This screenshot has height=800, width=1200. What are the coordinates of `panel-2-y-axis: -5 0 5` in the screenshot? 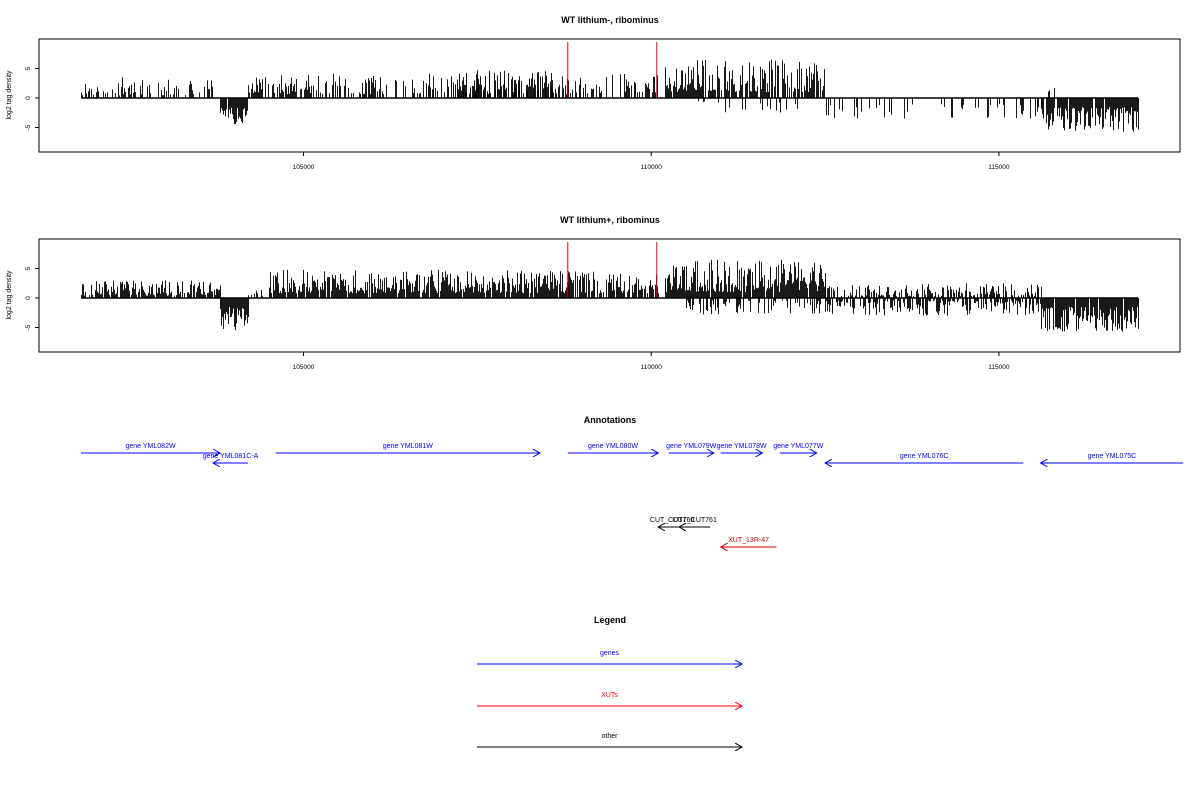 It's located at (32, 298).